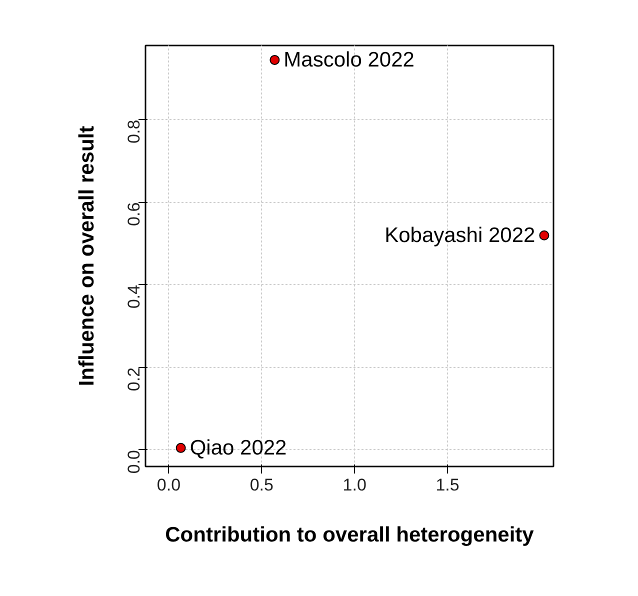 The image size is (638, 596). Describe the element at coordinates (134, 214) in the screenshot. I see `y-tick-label: 0.6` at that location.